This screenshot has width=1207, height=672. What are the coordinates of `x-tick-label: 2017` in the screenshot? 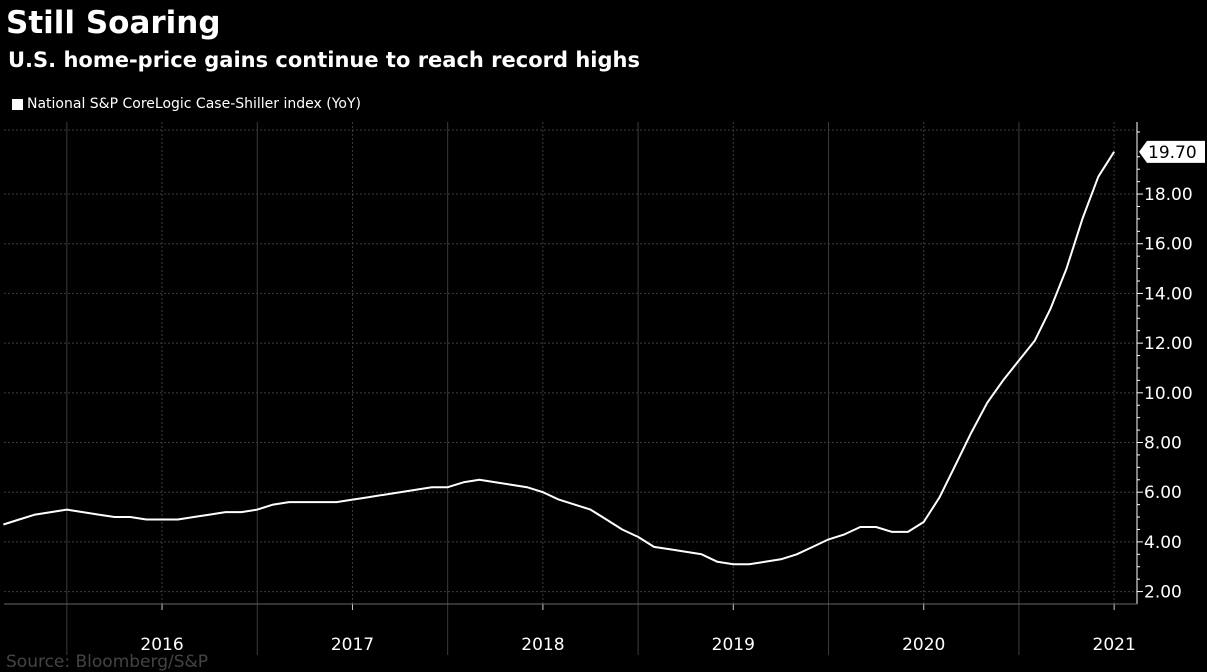 It's located at (352, 645).